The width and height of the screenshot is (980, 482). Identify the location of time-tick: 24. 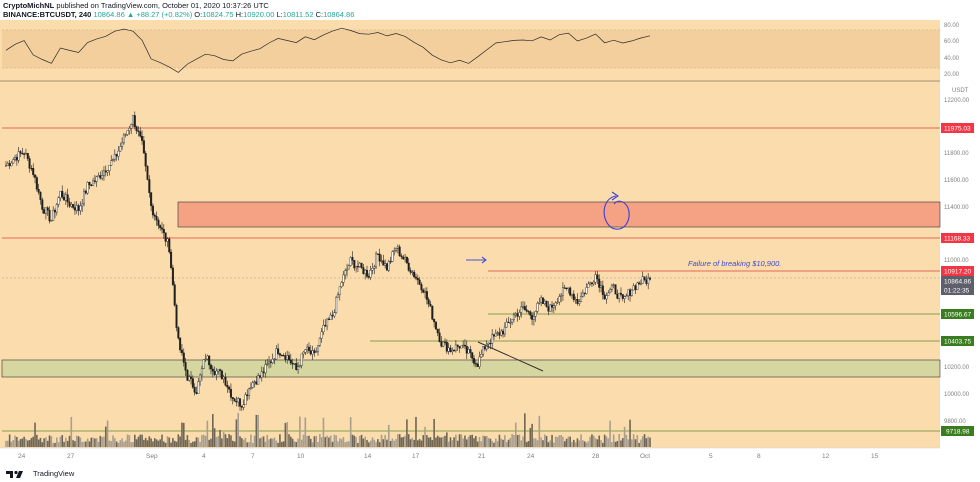
(22, 456).